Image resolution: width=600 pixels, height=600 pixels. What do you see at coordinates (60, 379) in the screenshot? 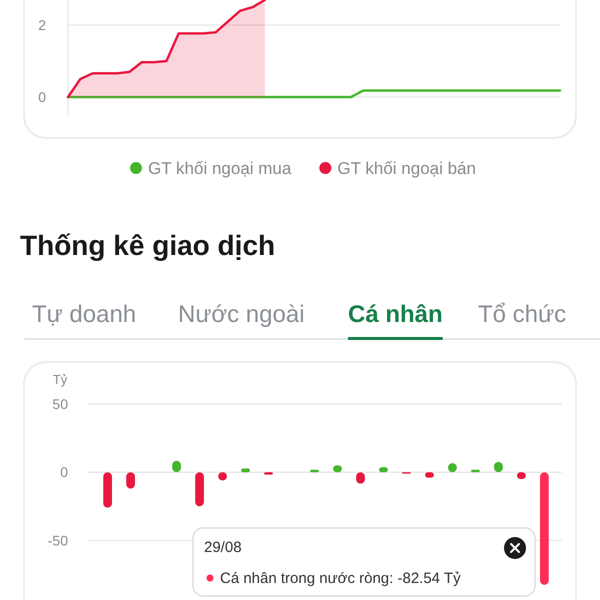
I see `y-axis-title: Tỷ` at bounding box center [60, 379].